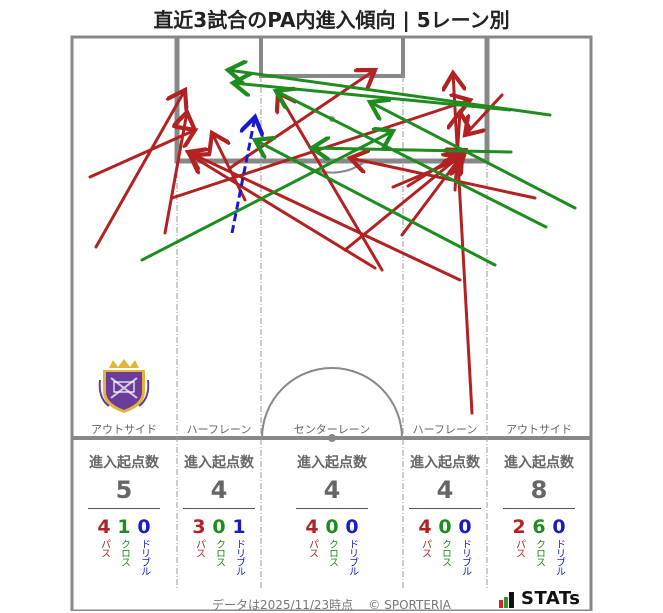 This screenshot has width=663, height=613. Describe the element at coordinates (539, 513) in the screenshot. I see `lane-stats-outside-right: 進入起点数 8 2 パス 6 クロス 0 ドリブル` at that location.